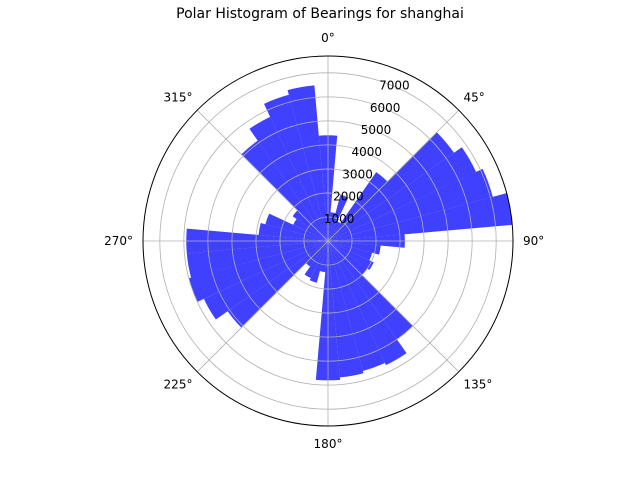 The width and height of the screenshot is (640, 480). What do you see at coordinates (328, 38) in the screenshot?
I see `angle-tick-label: 0°` at bounding box center [328, 38].